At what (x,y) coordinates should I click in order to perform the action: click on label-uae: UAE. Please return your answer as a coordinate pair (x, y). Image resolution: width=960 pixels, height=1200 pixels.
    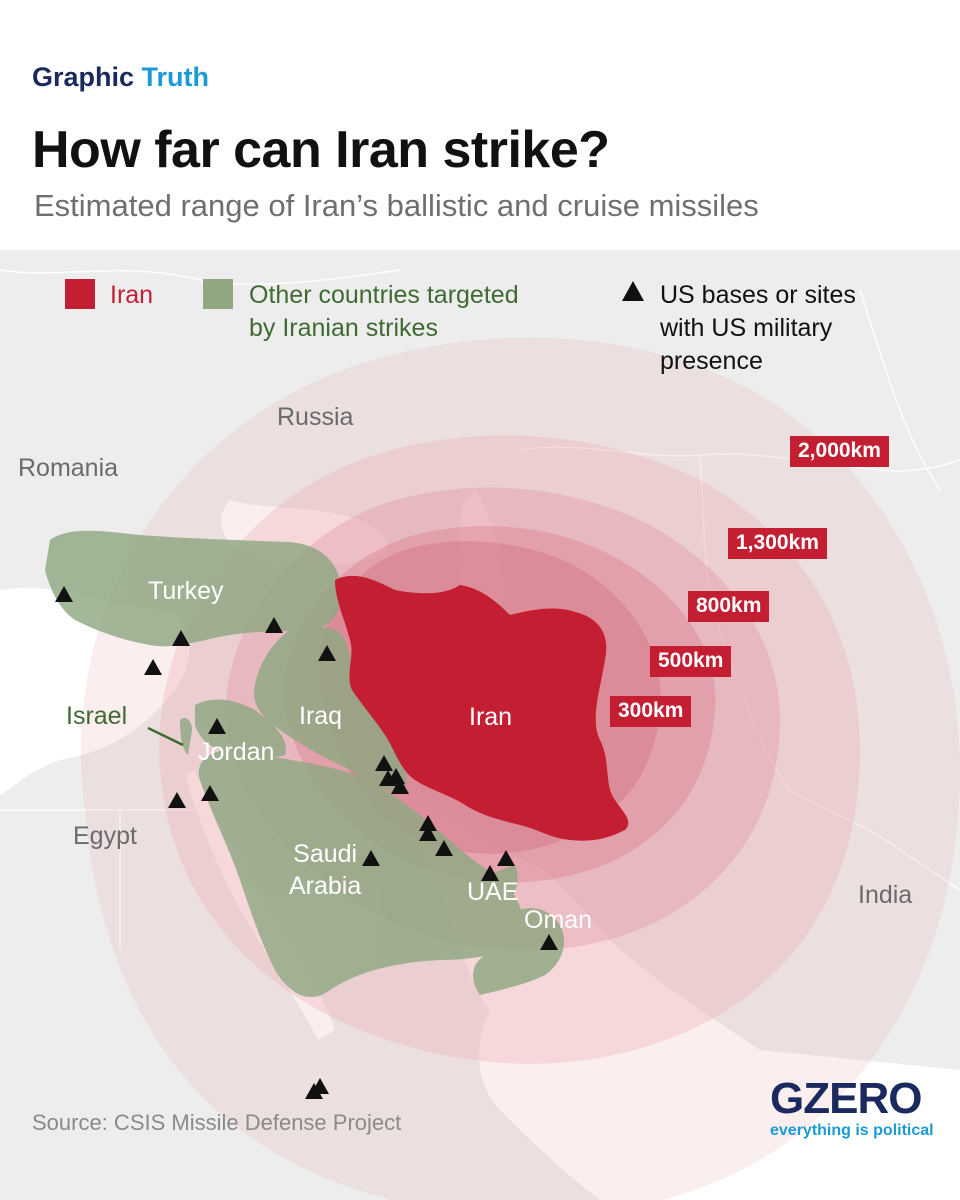
    Looking at the image, I should click on (493, 892).